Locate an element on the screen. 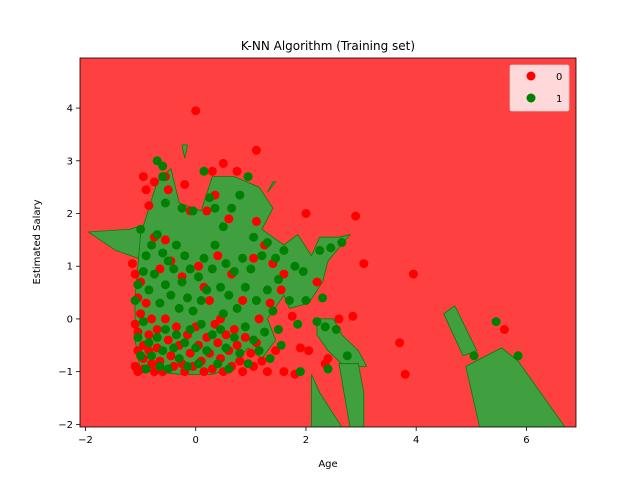 The image size is (640, 480). x-axis: −2 0 2 4 6 is located at coordinates (304, 436).